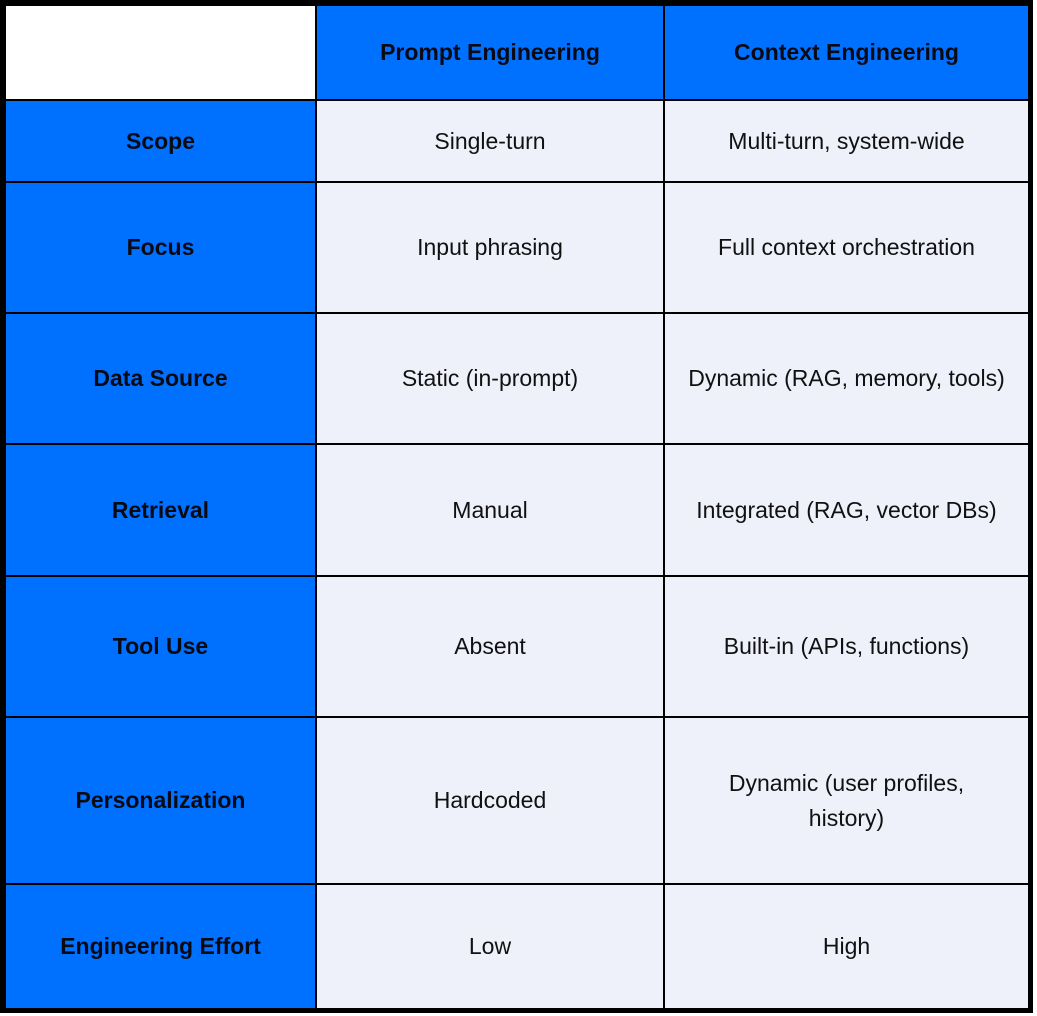 This screenshot has width=1037, height=1016. Describe the element at coordinates (160, 646) in the screenshot. I see `row-header: Tool Use` at that location.